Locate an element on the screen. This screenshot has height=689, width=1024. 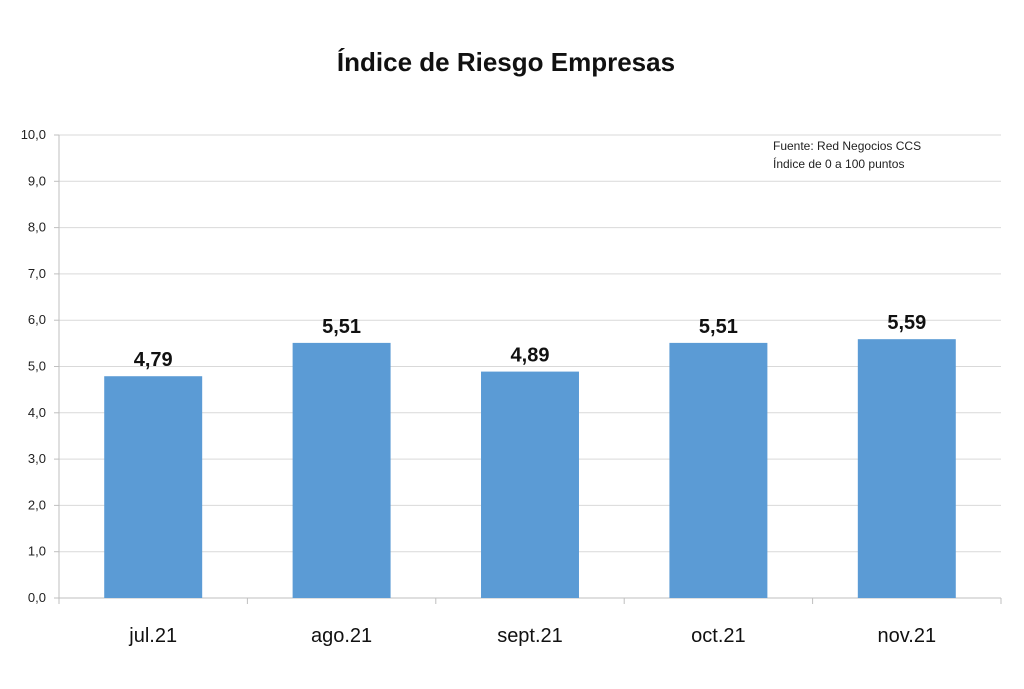
x-tick-label: ago.21 is located at coordinates (341, 636).